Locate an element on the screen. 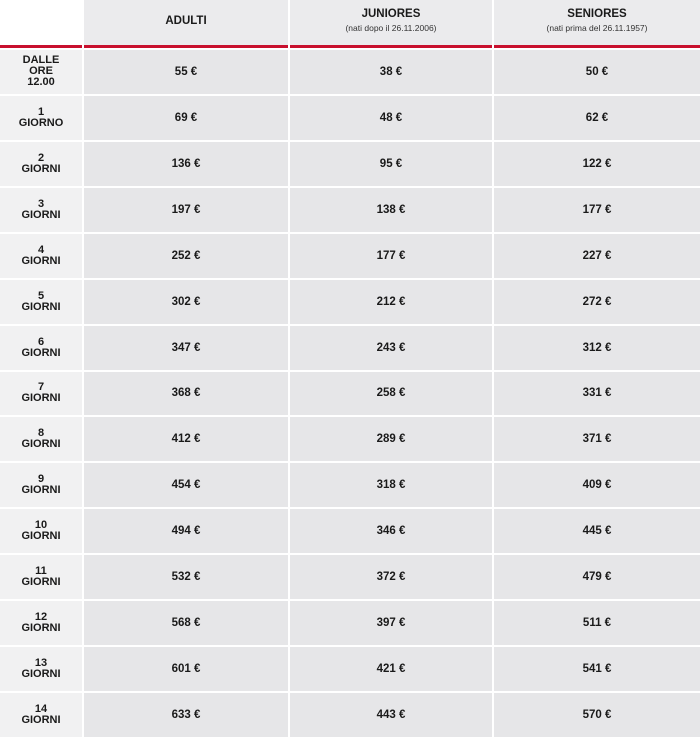  price-cell: 69 € is located at coordinates (186, 117).